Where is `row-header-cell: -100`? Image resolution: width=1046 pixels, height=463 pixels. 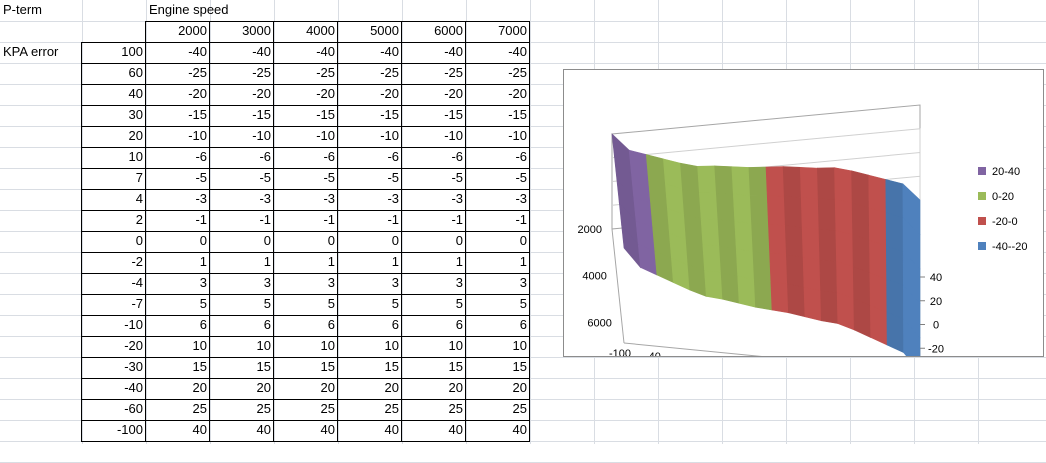
row-header-cell: -100 is located at coordinates (129, 429).